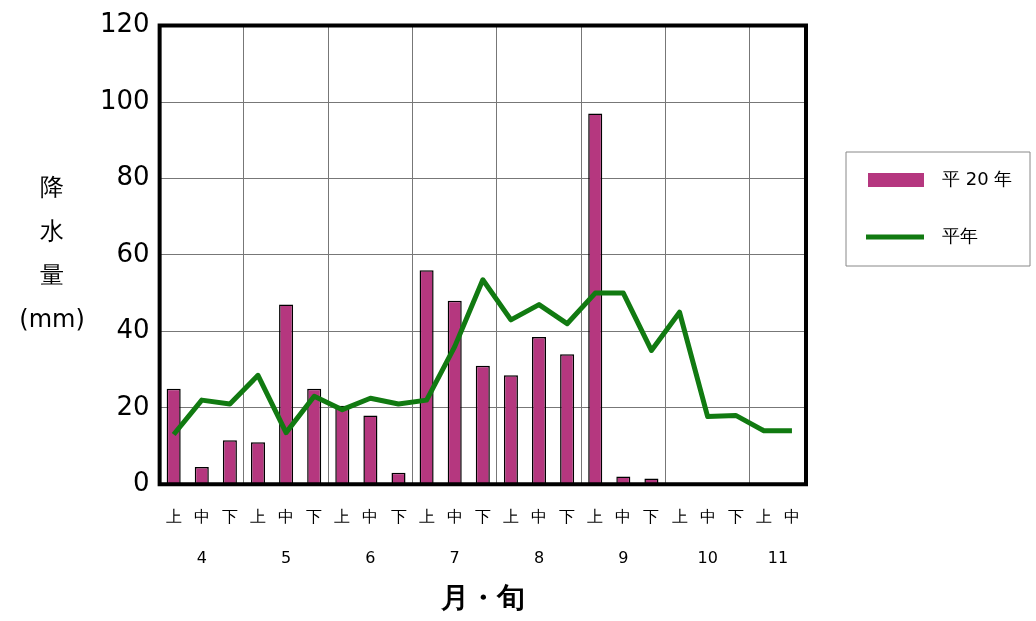 The height and width of the screenshot is (621, 1036). I want to click on text: 11, so click(778, 558).